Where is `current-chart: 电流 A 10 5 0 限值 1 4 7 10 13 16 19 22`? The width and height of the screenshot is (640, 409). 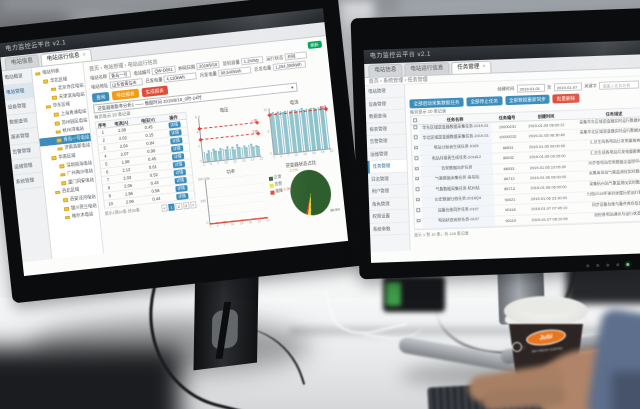
current-chart: 电流 A 10 5 0 限值 1 4 7 10 13 16 19 22 is located at coordinates (298, 129).